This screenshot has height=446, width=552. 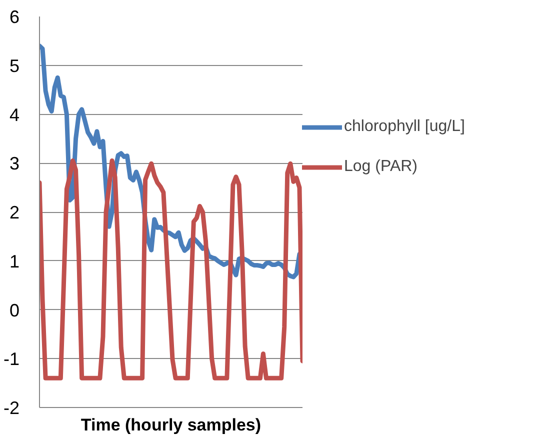 I want to click on y-tick-label: 0, so click(x=14, y=310).